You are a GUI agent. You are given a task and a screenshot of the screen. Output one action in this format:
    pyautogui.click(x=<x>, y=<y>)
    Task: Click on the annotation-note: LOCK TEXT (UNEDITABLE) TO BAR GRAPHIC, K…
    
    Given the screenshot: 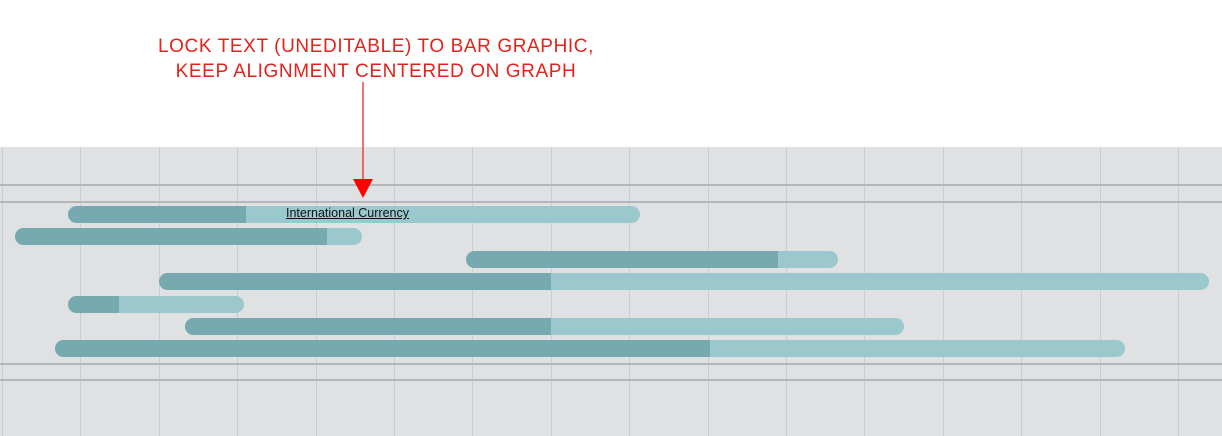 What is the action you would take?
    pyautogui.click(x=376, y=59)
    